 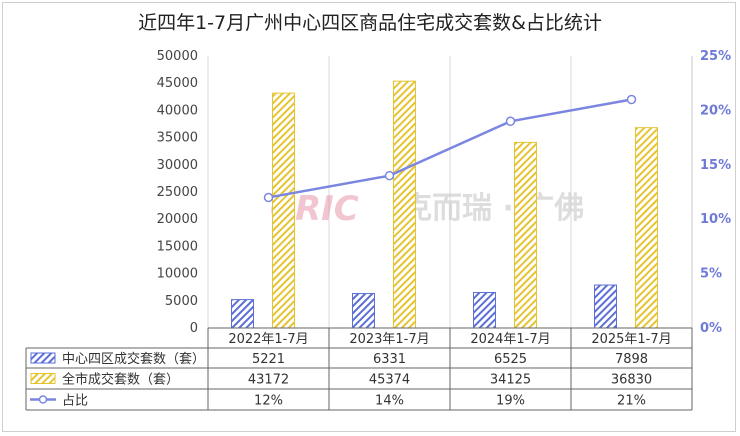 I want to click on table-cell-value: 34125, so click(x=510, y=380).